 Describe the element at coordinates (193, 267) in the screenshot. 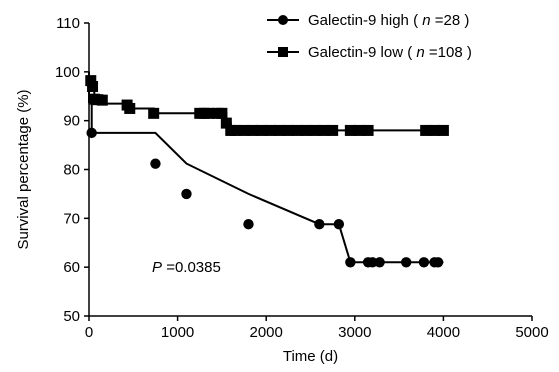

I see `p-value-number: =0.0385` at that location.